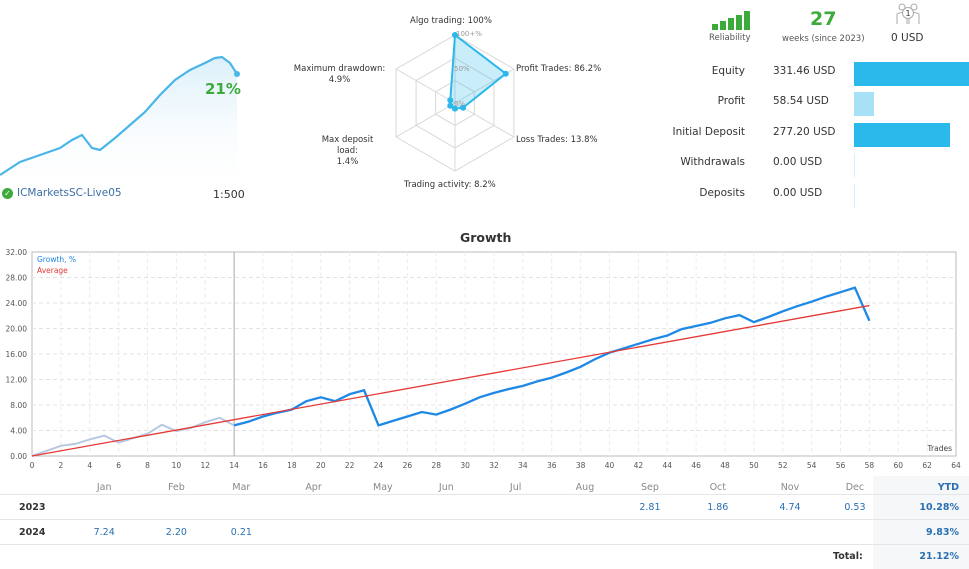  I want to click on growth-x-tick: 54, so click(812, 465).